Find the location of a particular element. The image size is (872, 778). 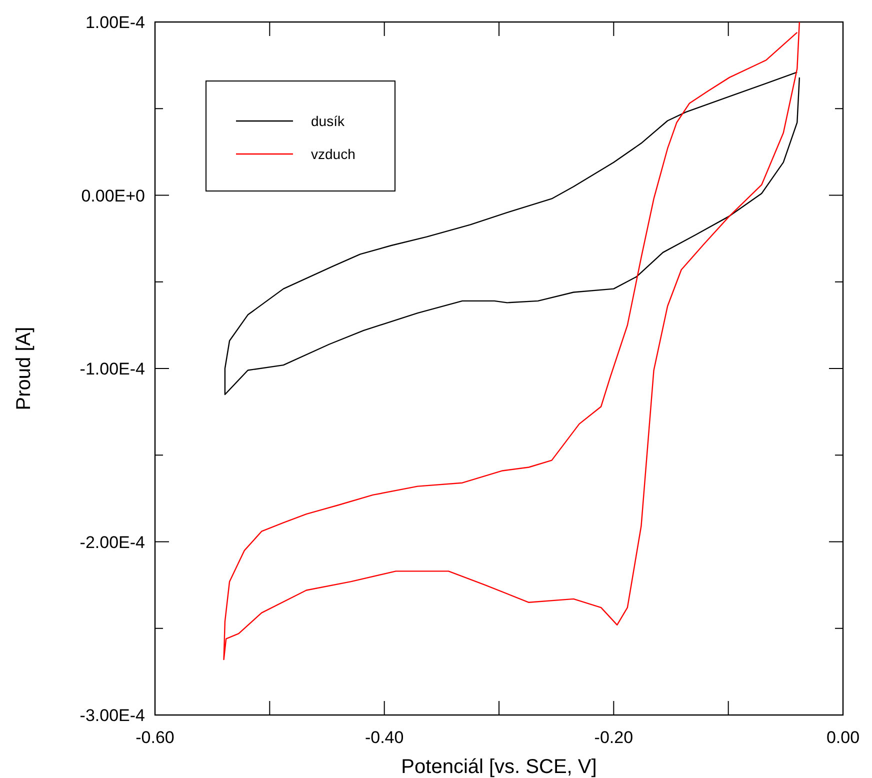

y-tick-label: 0.00E+0 is located at coordinates (113, 196).